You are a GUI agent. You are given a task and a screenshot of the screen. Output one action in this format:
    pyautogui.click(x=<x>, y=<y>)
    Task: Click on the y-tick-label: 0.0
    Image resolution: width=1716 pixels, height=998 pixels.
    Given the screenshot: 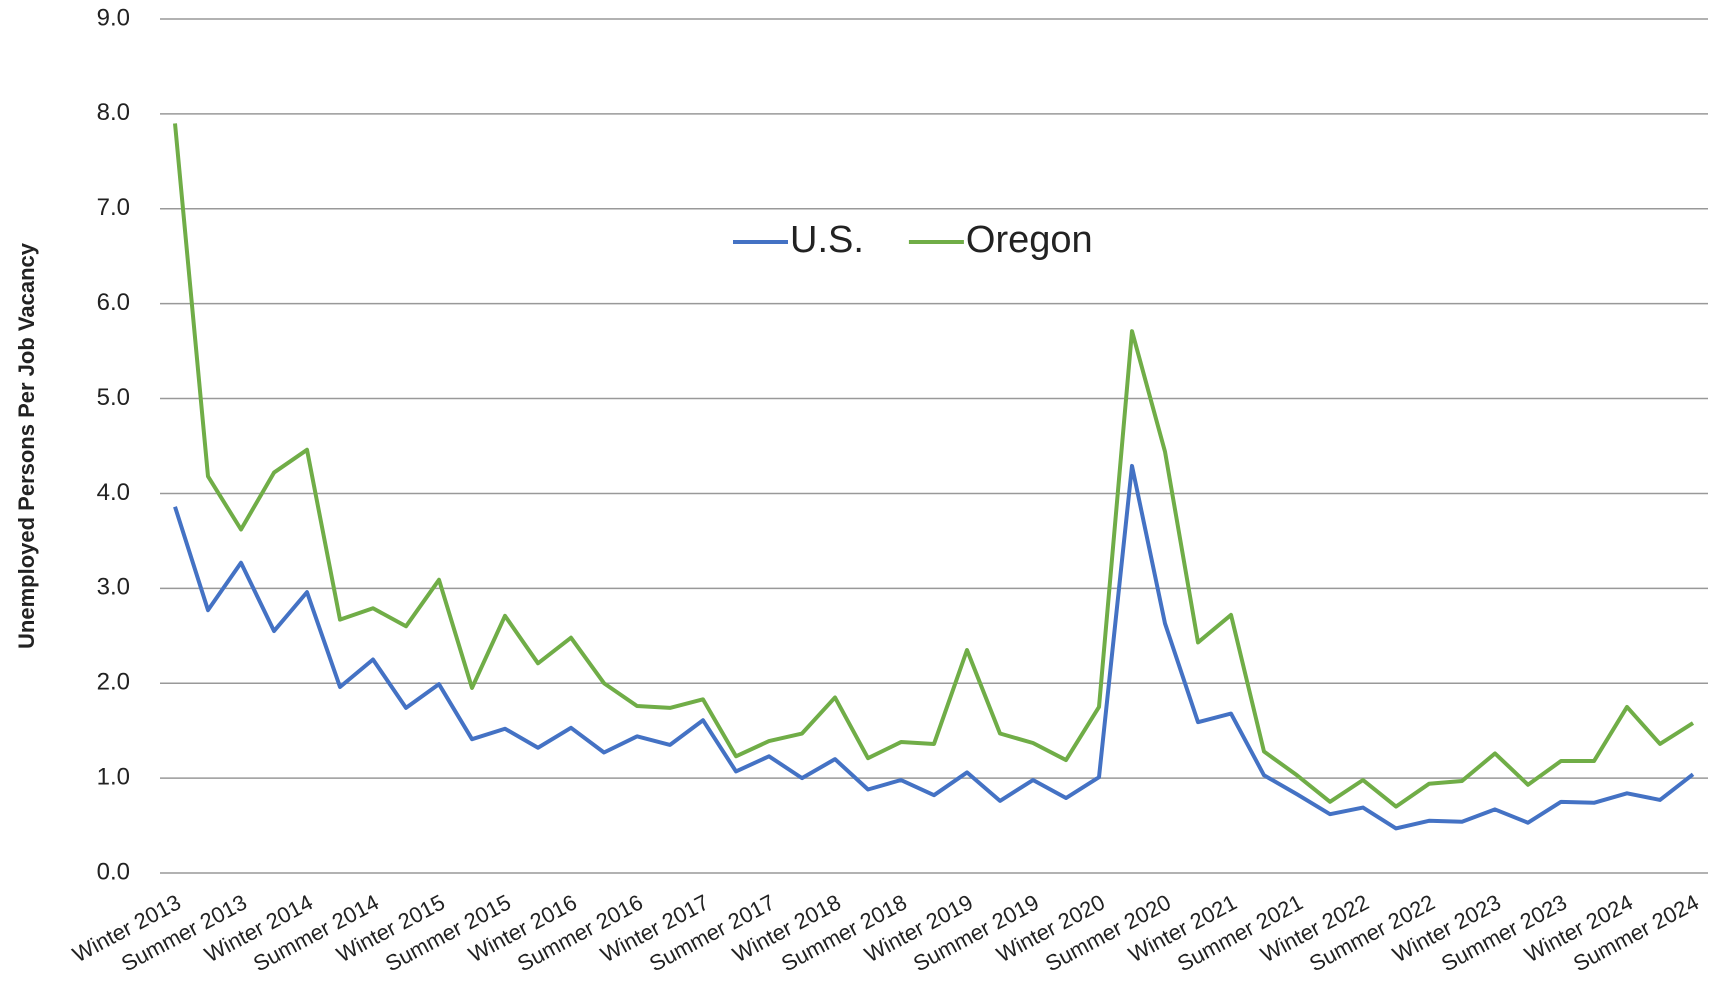 What is the action you would take?
    pyautogui.click(x=113, y=871)
    